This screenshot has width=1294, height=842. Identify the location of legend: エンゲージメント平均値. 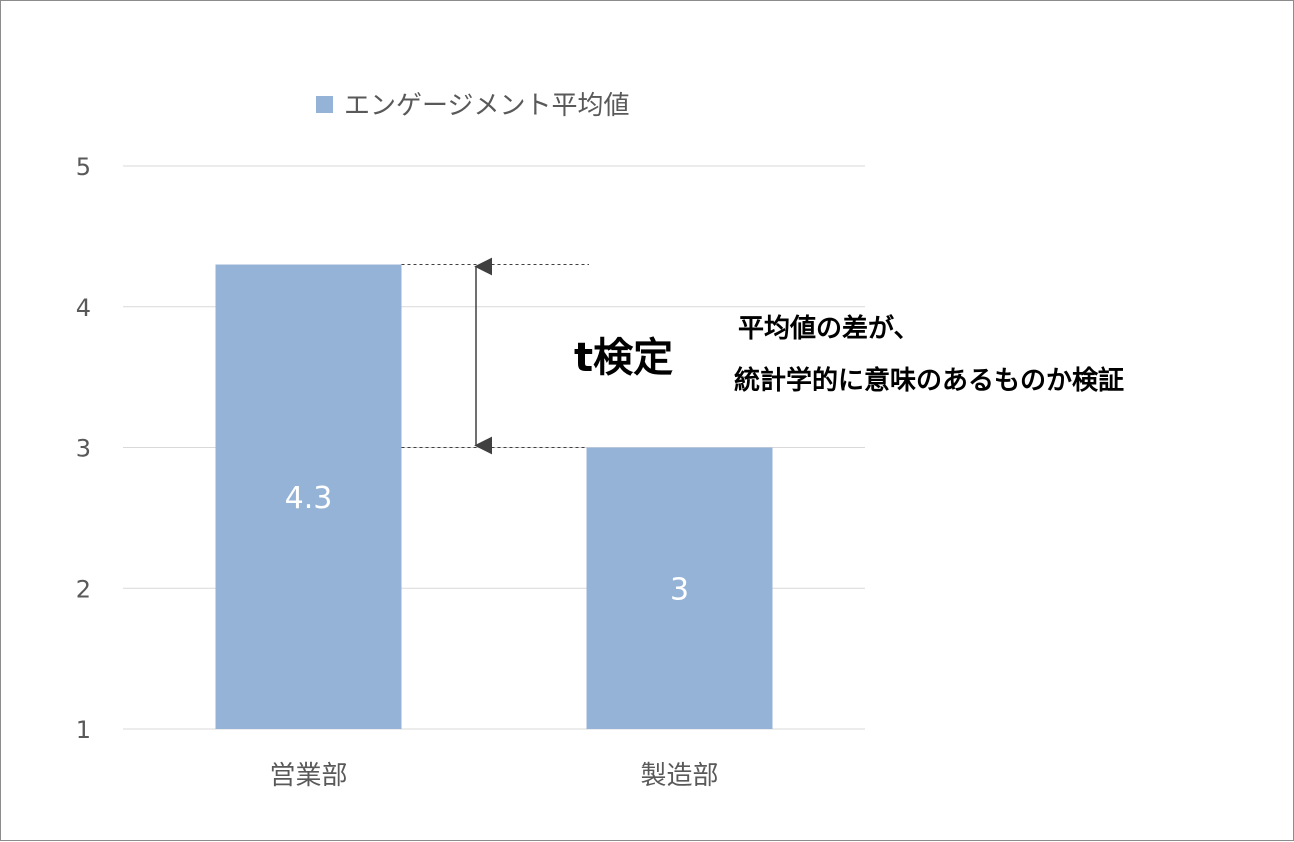
(472, 106).